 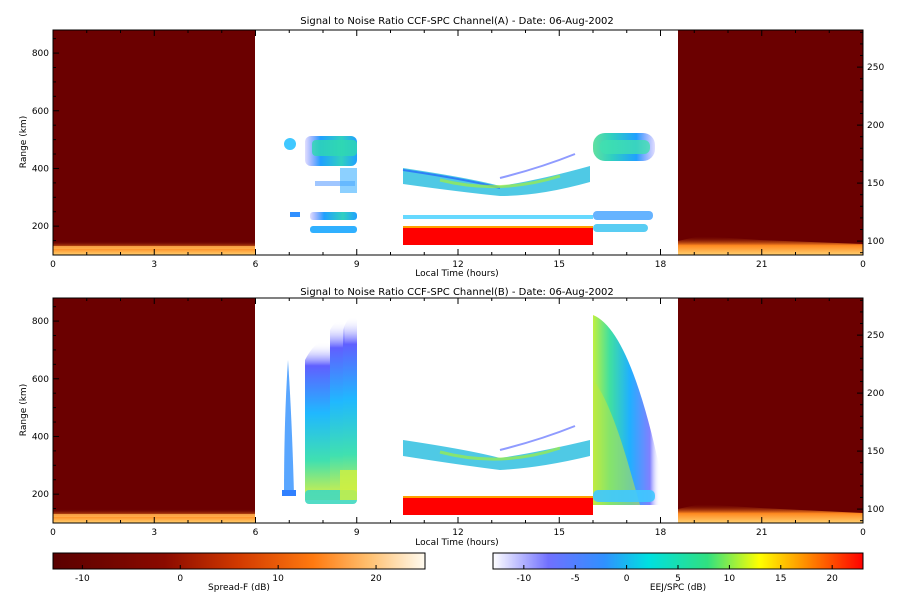 I want to click on colorbar-spread-f: -10 0 10 20 Spread-F (dB), so click(x=239, y=572).